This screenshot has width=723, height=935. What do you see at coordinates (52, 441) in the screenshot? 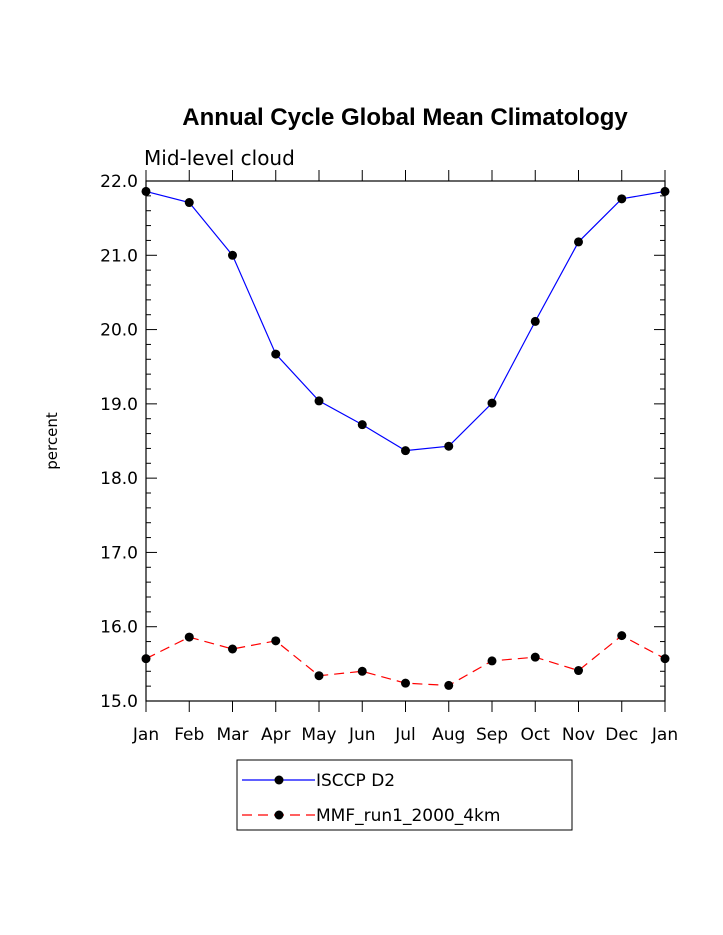
I see `y-axis-label: percent` at bounding box center [52, 441].